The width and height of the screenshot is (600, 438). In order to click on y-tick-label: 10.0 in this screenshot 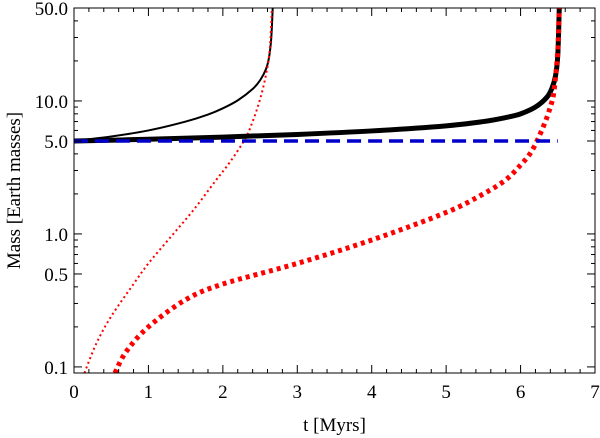, I will do `click(51, 102)`.